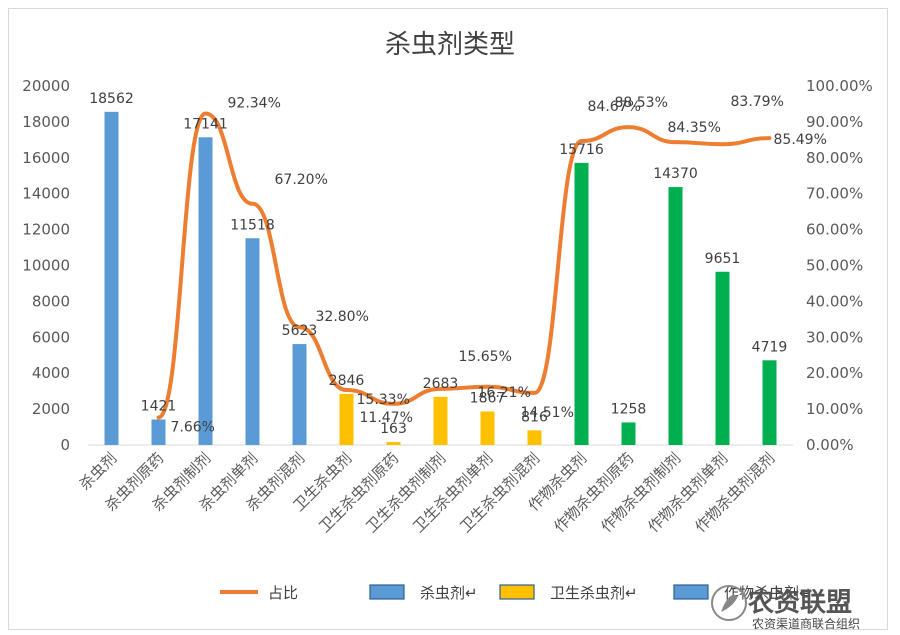 The image size is (900, 635). I want to click on left-axis-tick-label: 2000, so click(51, 409).